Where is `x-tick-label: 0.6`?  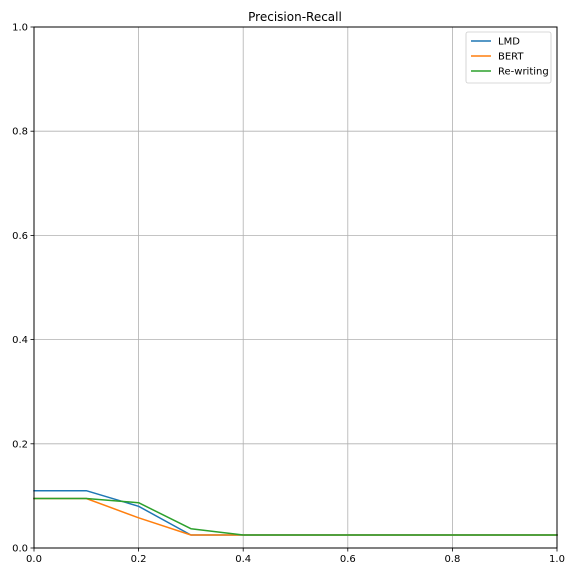 x-tick-label: 0.6 is located at coordinates (348, 559).